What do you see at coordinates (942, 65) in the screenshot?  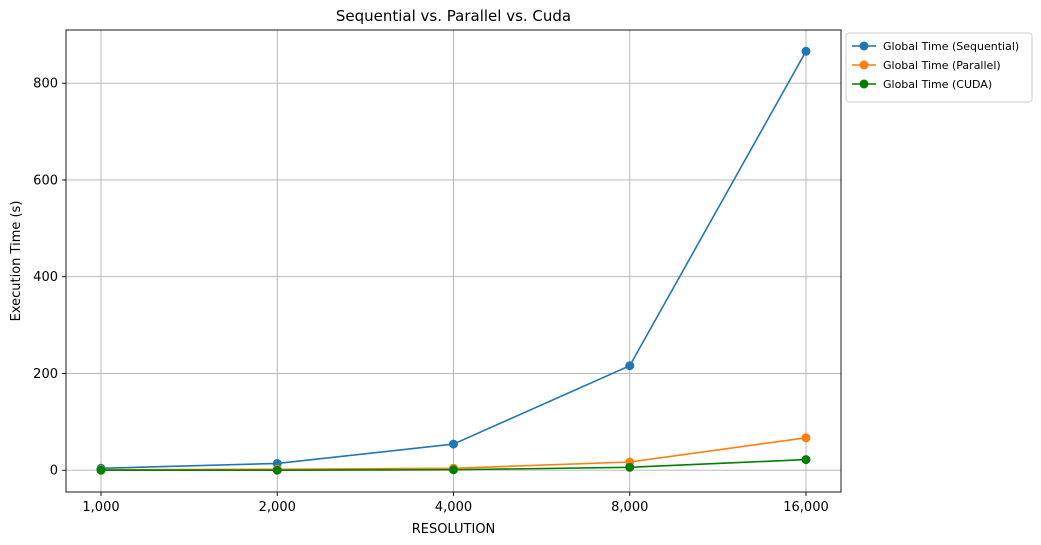 I see `legend-label: Global Time (Parallel)` at bounding box center [942, 65].